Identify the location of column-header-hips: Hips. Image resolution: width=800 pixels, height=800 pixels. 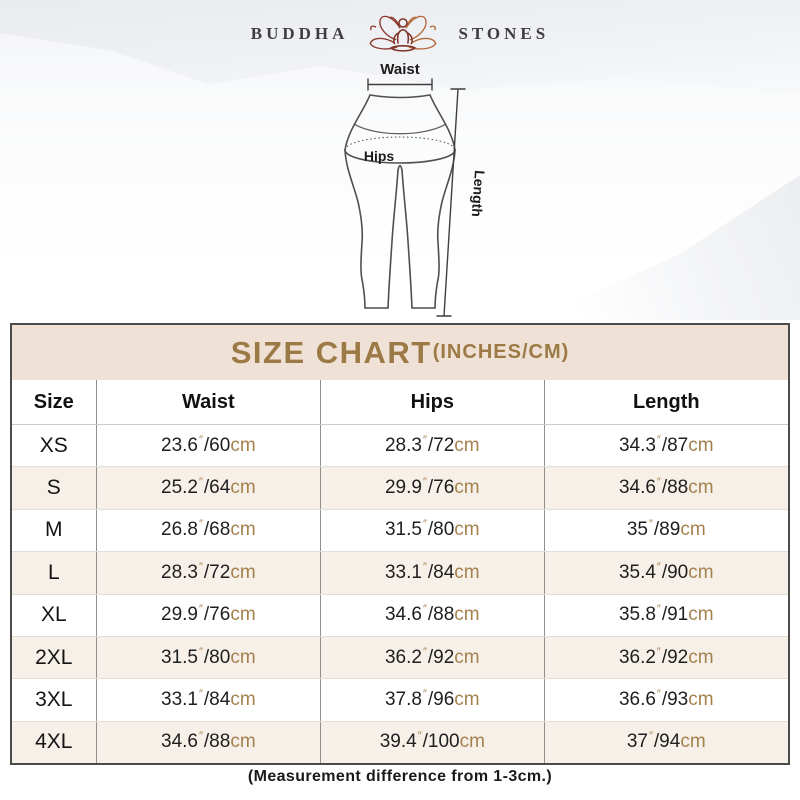
(431, 402).